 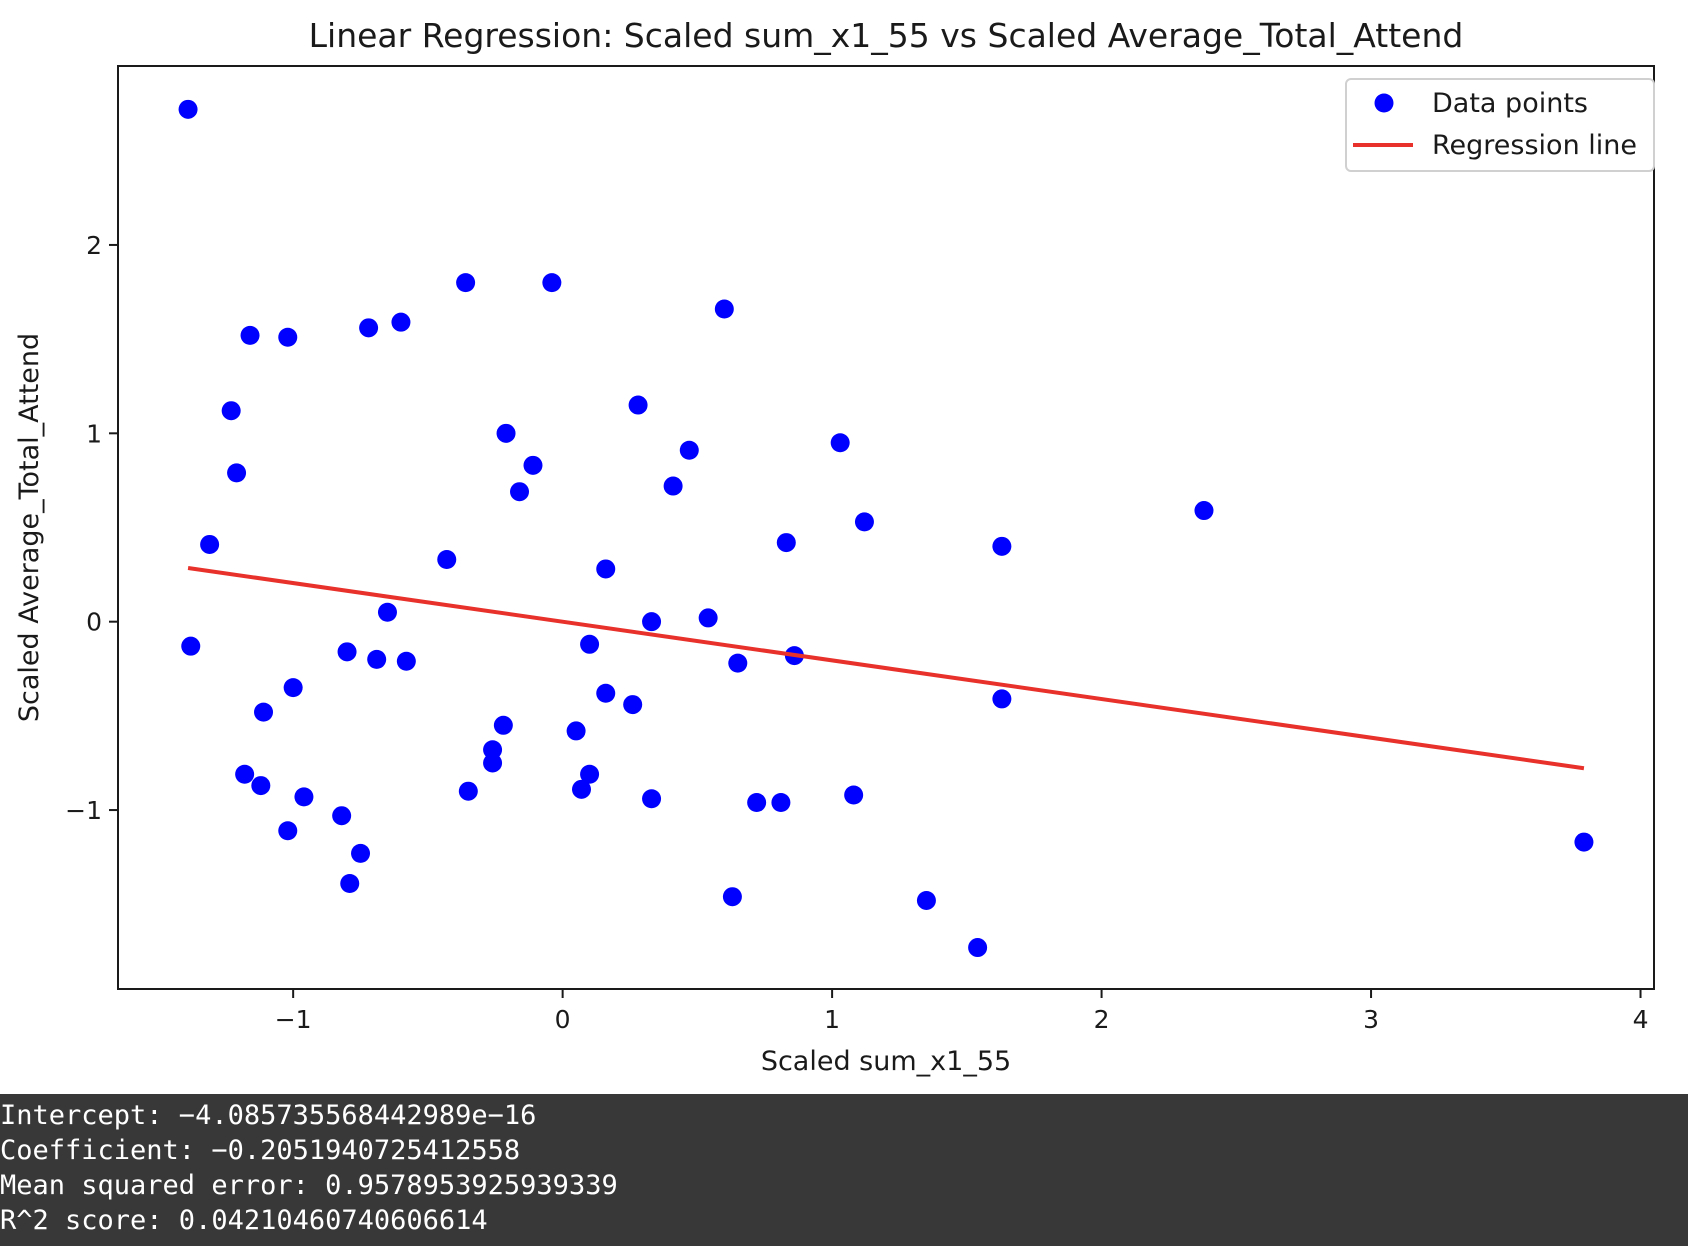 What do you see at coordinates (1510, 103) in the screenshot?
I see `legend-label-data-points: Data points` at bounding box center [1510, 103].